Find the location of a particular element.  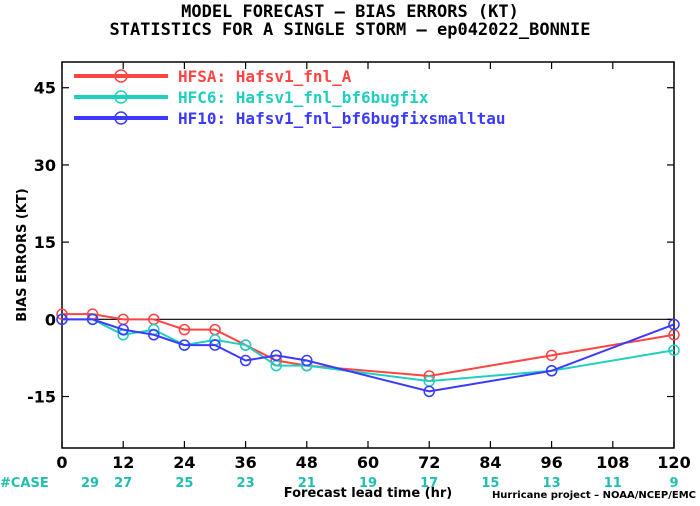

case-count: 15 is located at coordinates (490, 483).